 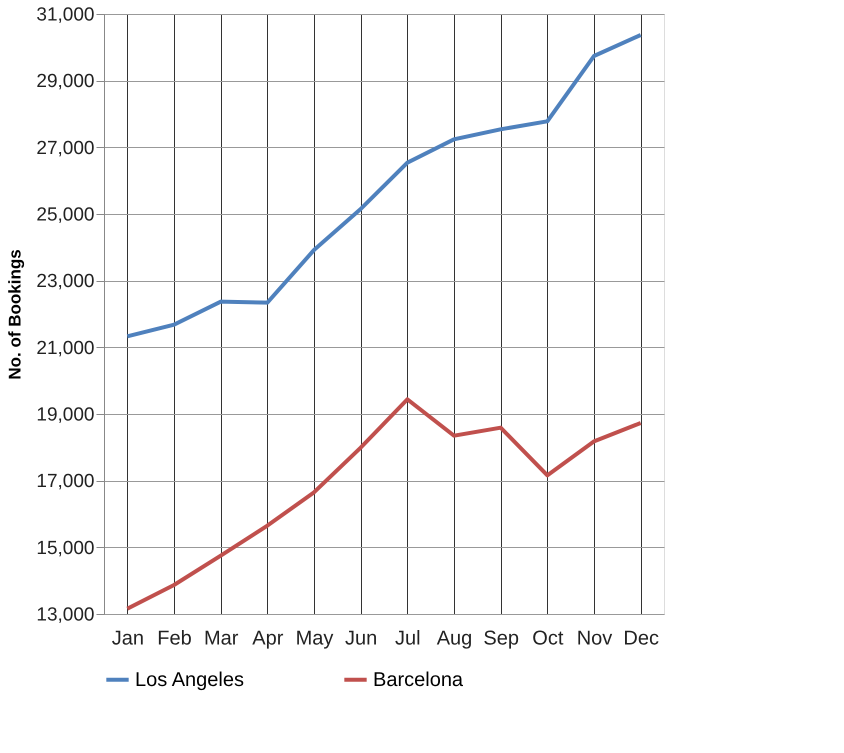 What do you see at coordinates (65, 15) in the screenshot?
I see `y-tick-label: 31,000` at bounding box center [65, 15].